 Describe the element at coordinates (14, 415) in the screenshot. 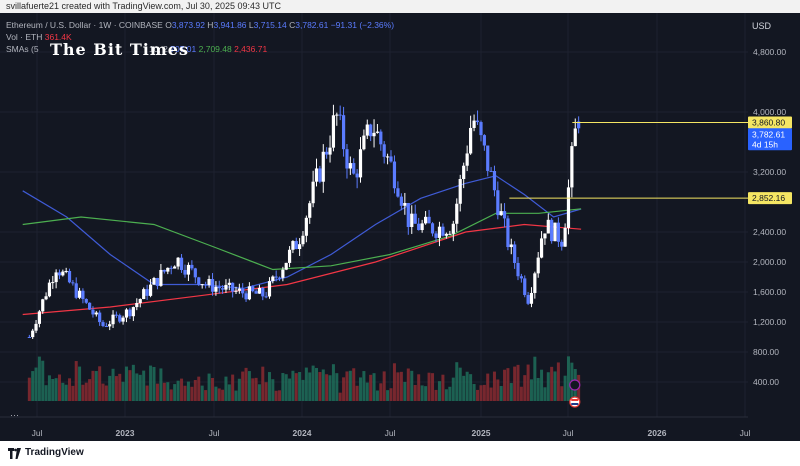

I see `more-icon: ···` at that location.